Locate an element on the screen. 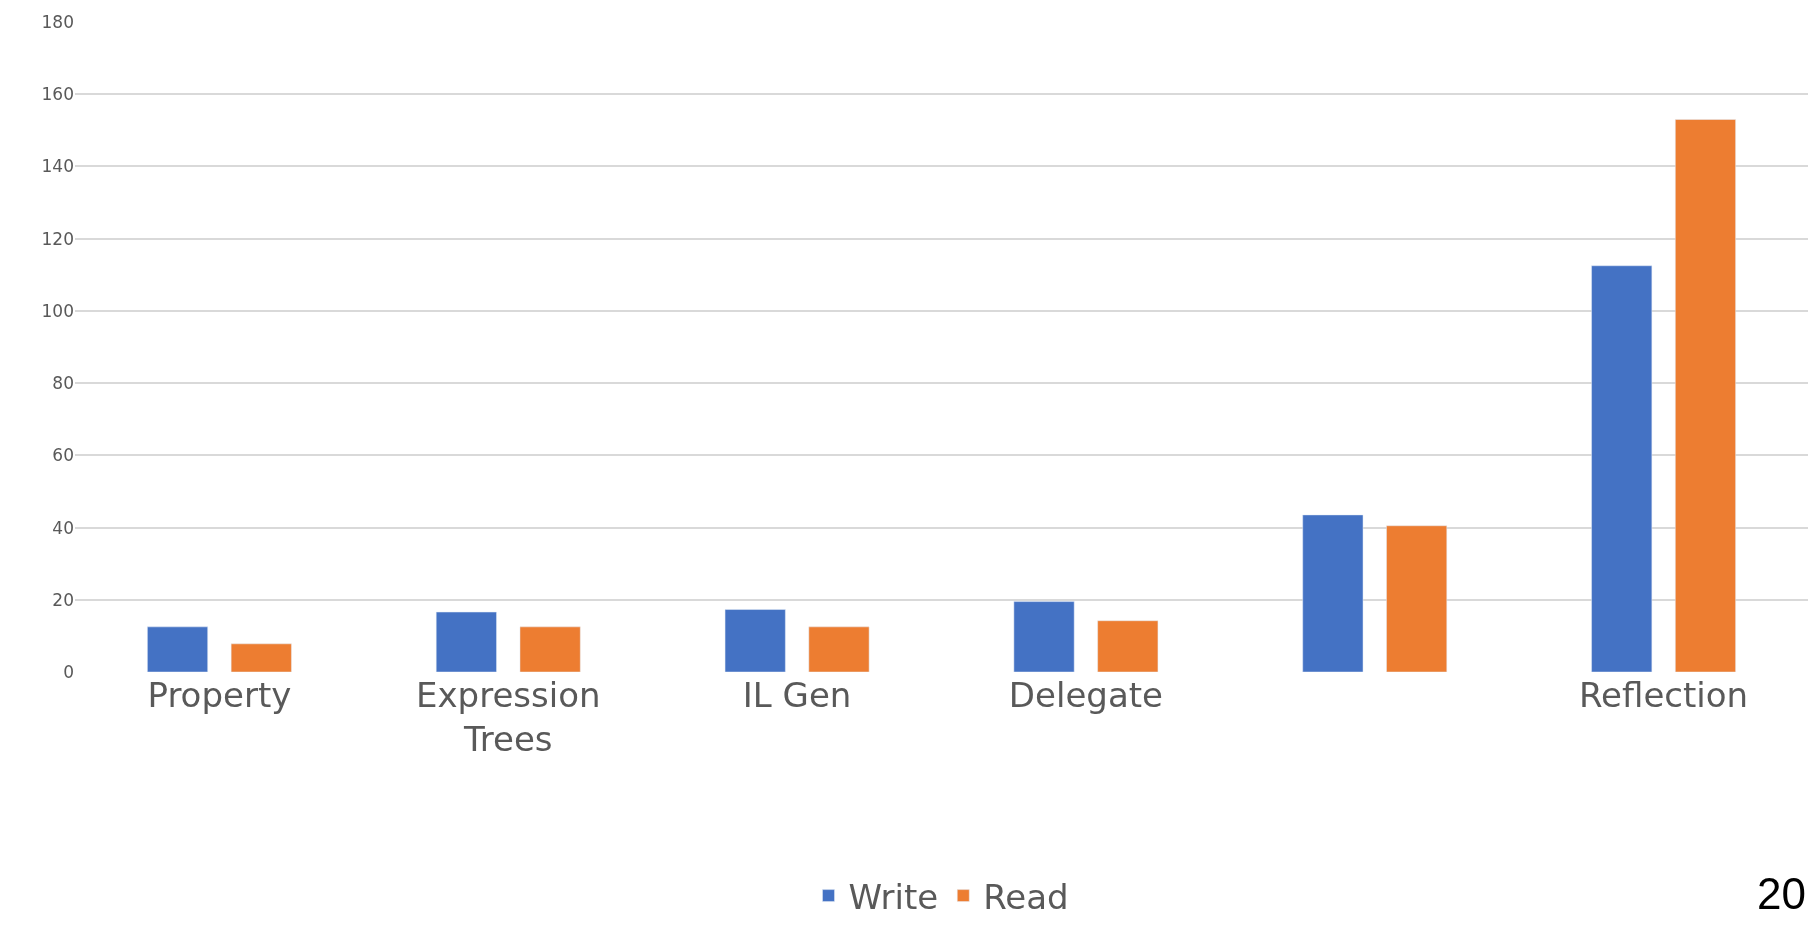 This screenshot has height=925, width=1808. y-tick-label: 40 is located at coordinates (63, 527).